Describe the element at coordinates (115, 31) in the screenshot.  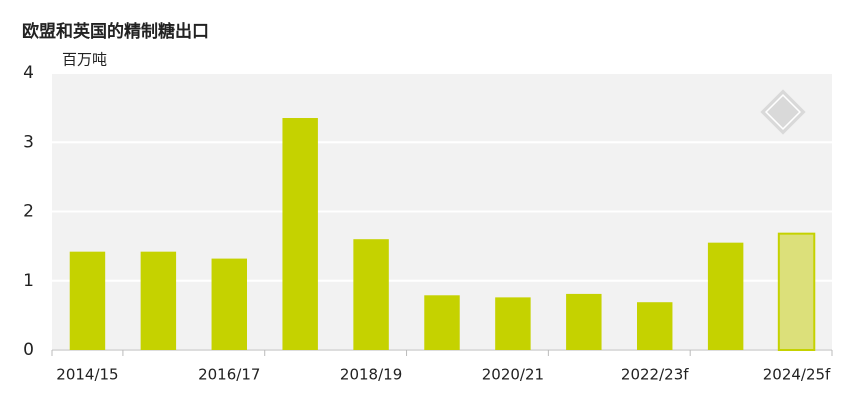
I see `chart-title: 欧盟和英国的精制糖出口` at that location.